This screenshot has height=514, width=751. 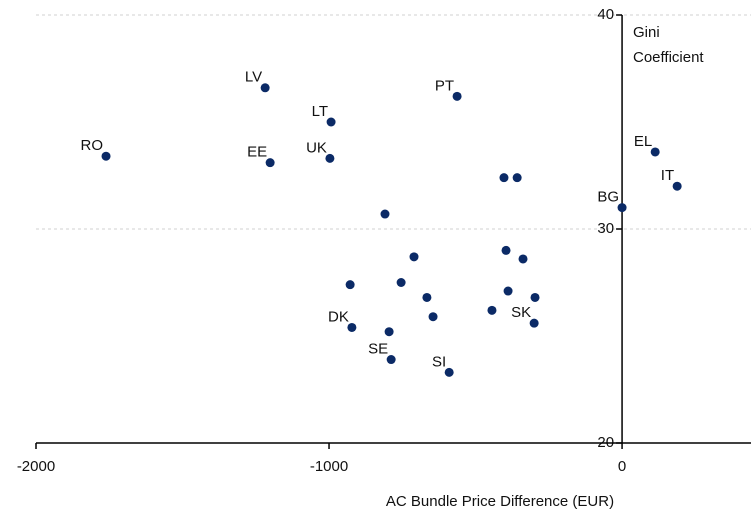 What do you see at coordinates (257, 152) in the screenshot?
I see `point-label: EE` at bounding box center [257, 152].